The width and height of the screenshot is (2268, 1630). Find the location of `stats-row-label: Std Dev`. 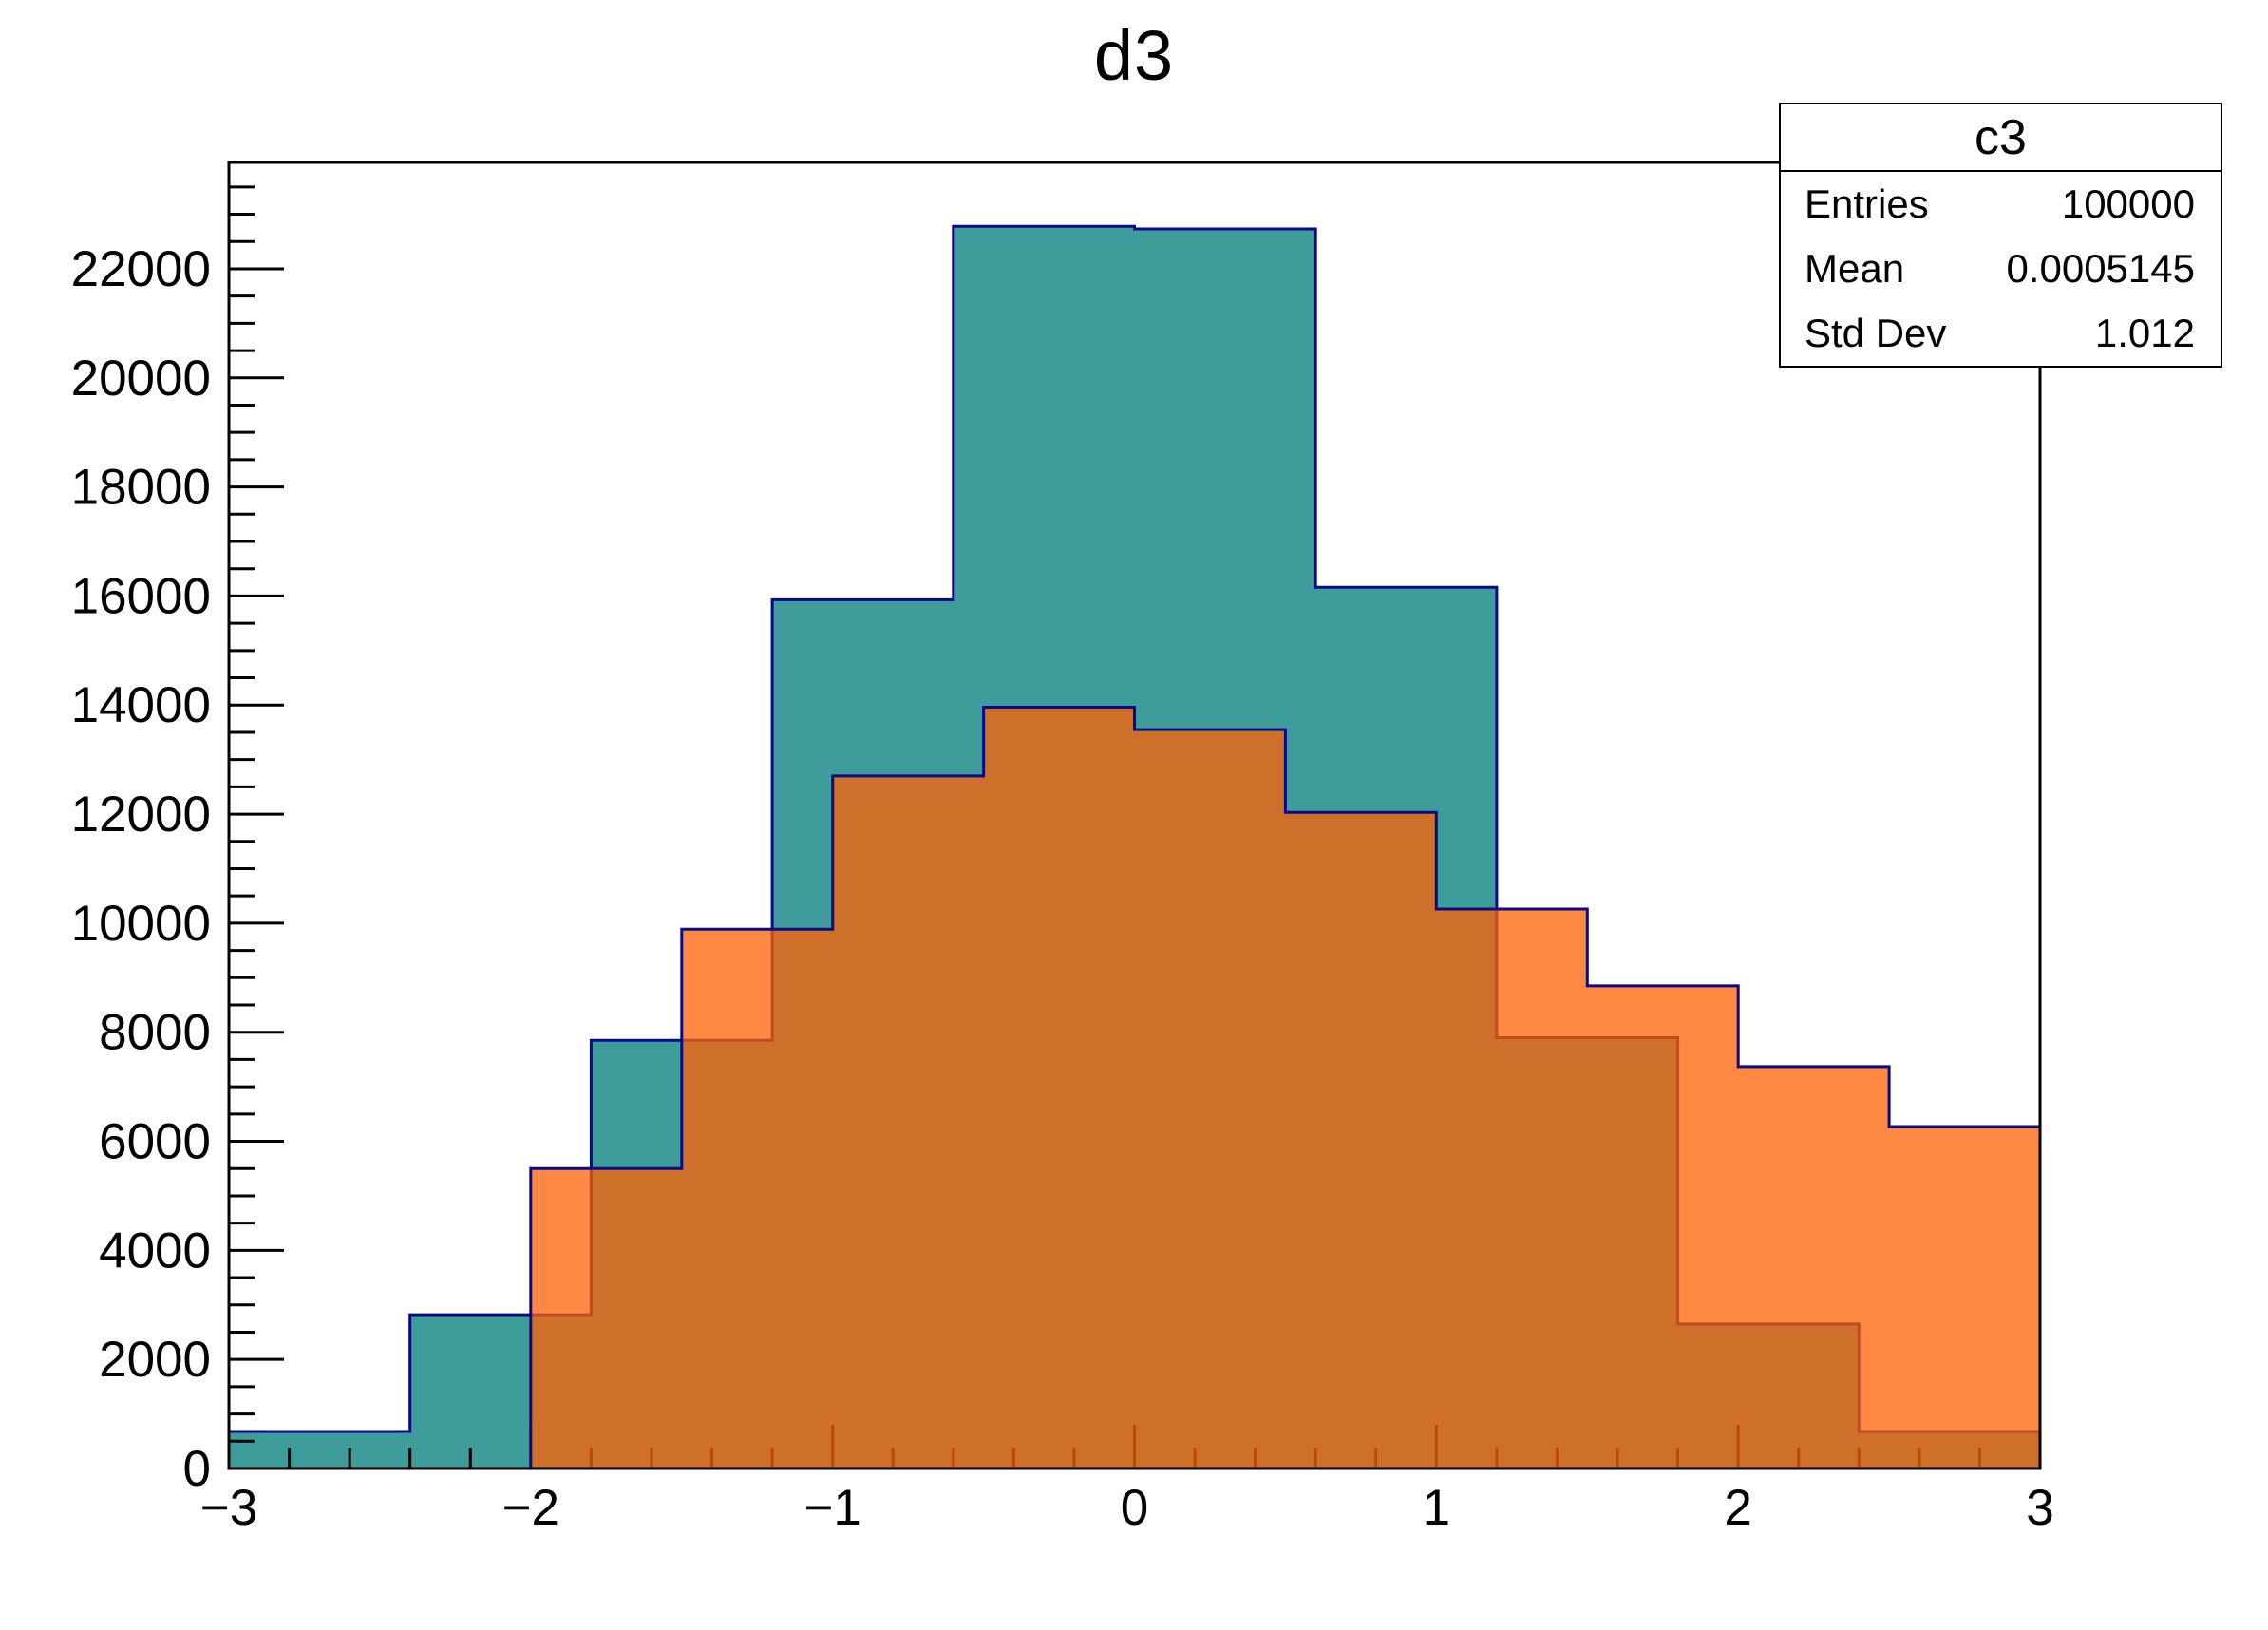

stats-row-label: Std Dev is located at coordinates (1876, 333).